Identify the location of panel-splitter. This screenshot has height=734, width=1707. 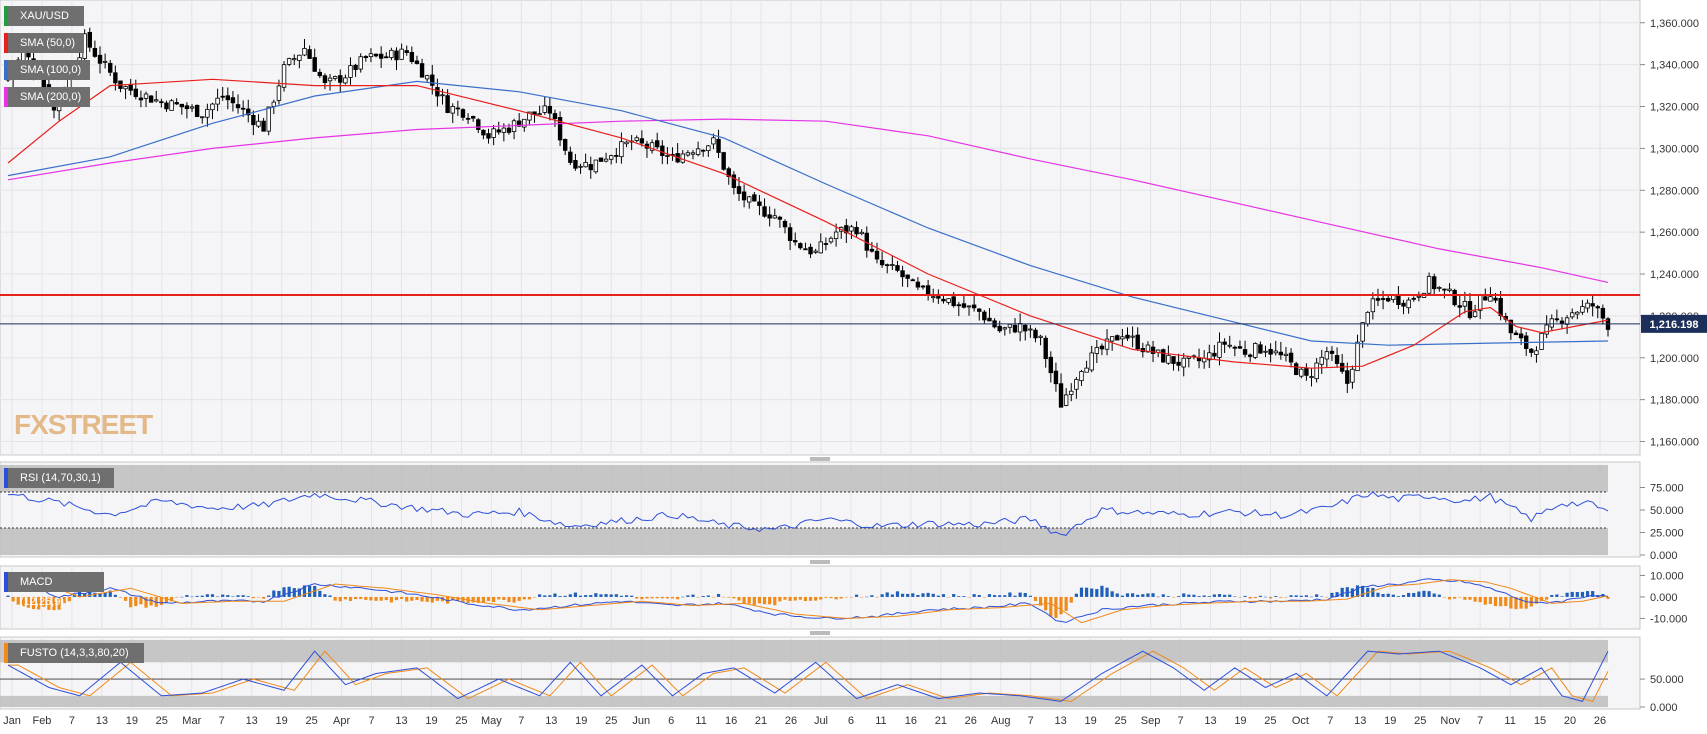
(820, 546).